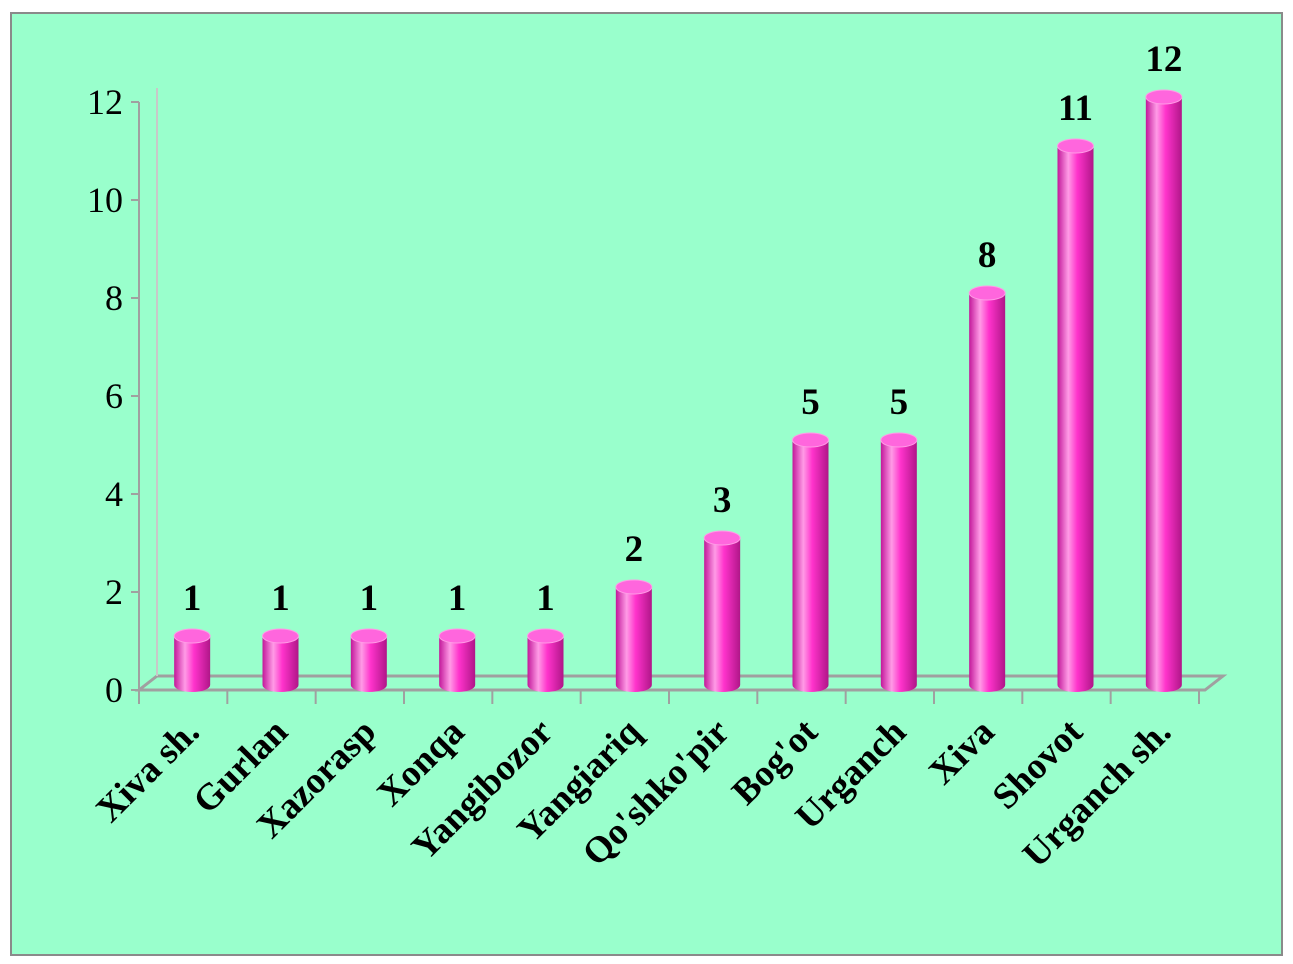 The width and height of the screenshot is (1293, 964). Describe the element at coordinates (634, 549) in the screenshot. I see `data-label: 2` at that location.